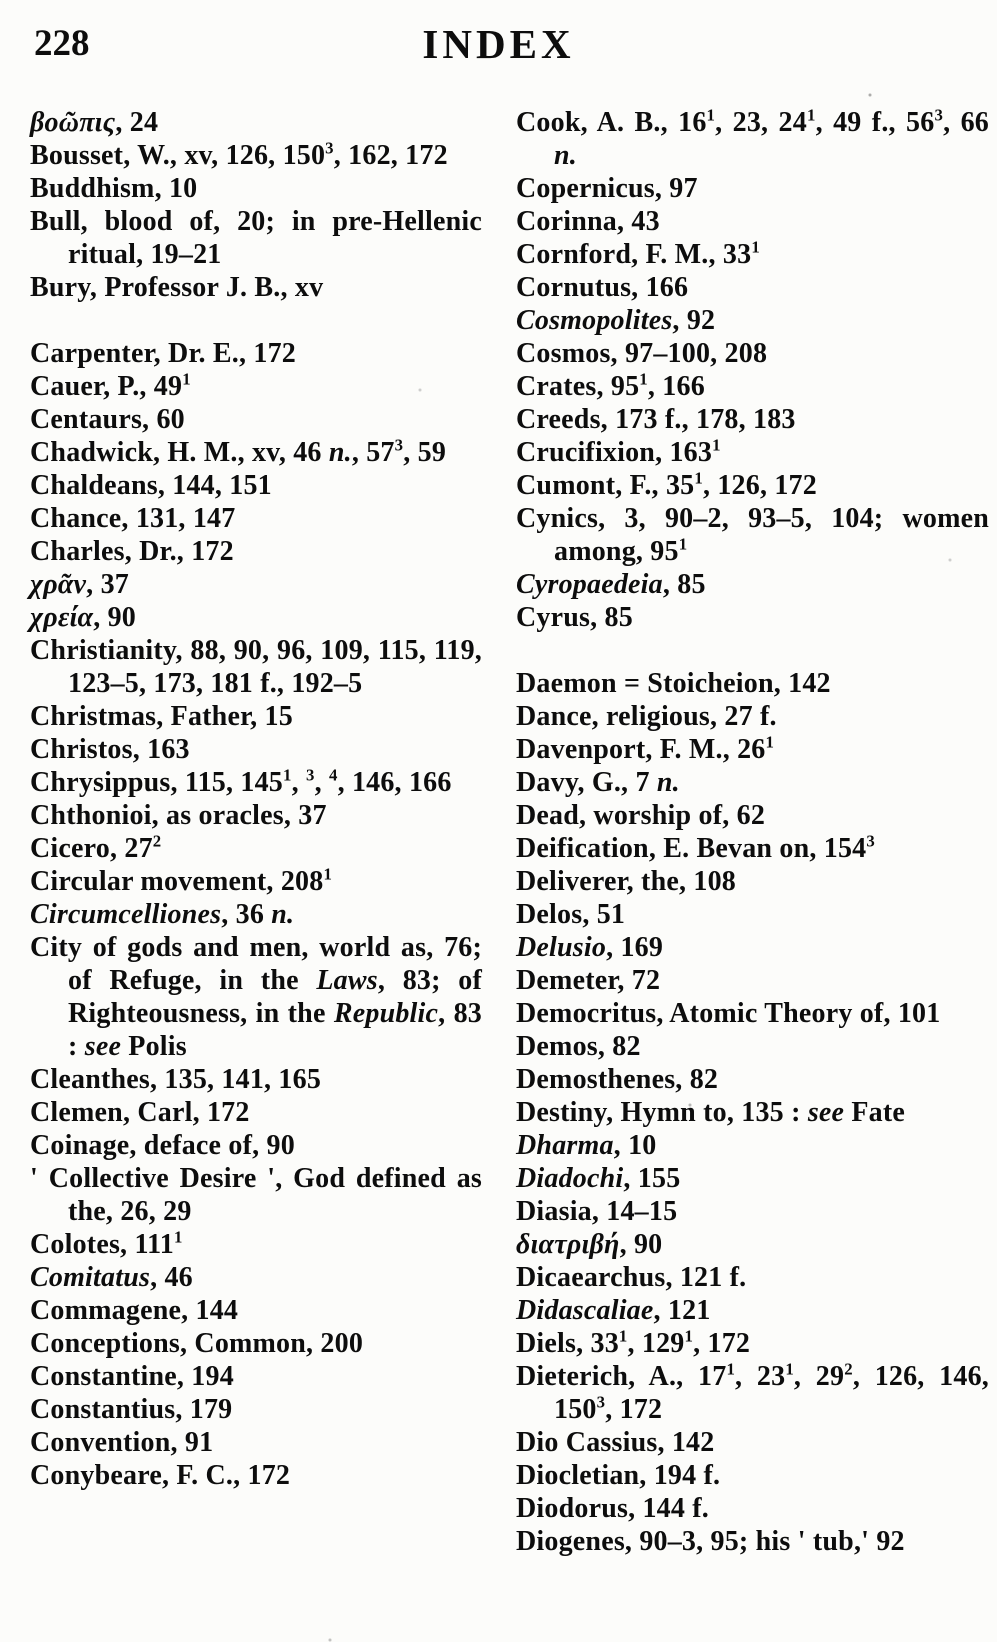 This screenshot has width=997, height=1642. What do you see at coordinates (151, 485) in the screenshot?
I see `index-entry: Chaldeans, 144, 151` at bounding box center [151, 485].